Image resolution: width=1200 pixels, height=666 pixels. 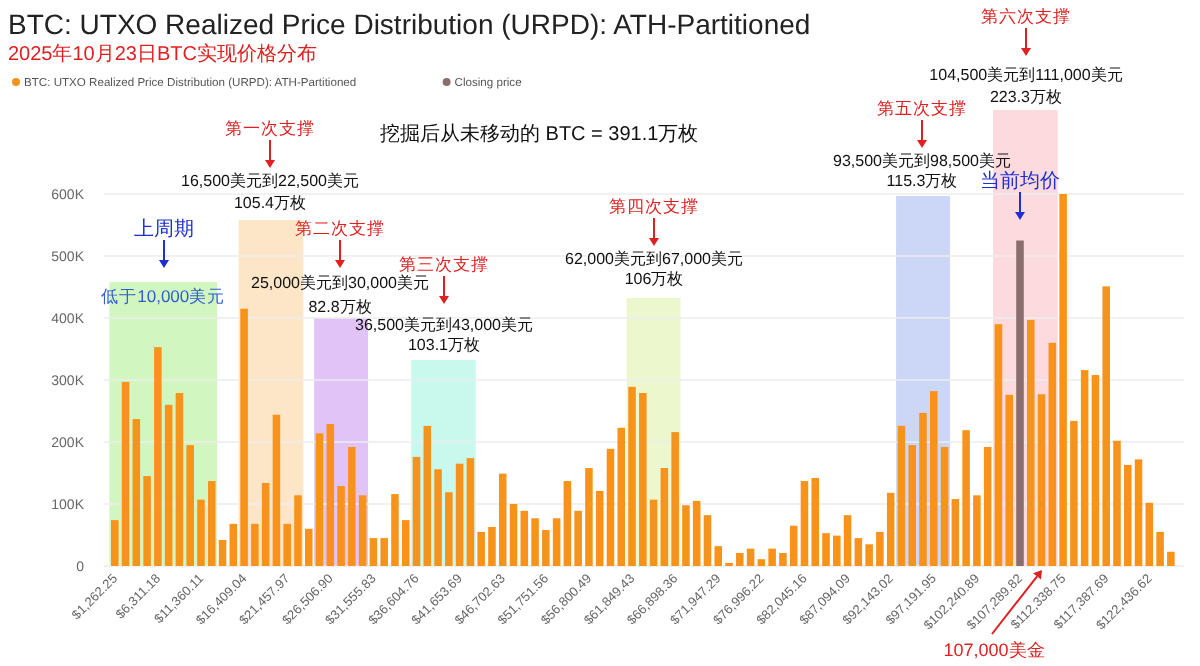 I want to click on band-label: 低于10,000美元, so click(x=163, y=296).